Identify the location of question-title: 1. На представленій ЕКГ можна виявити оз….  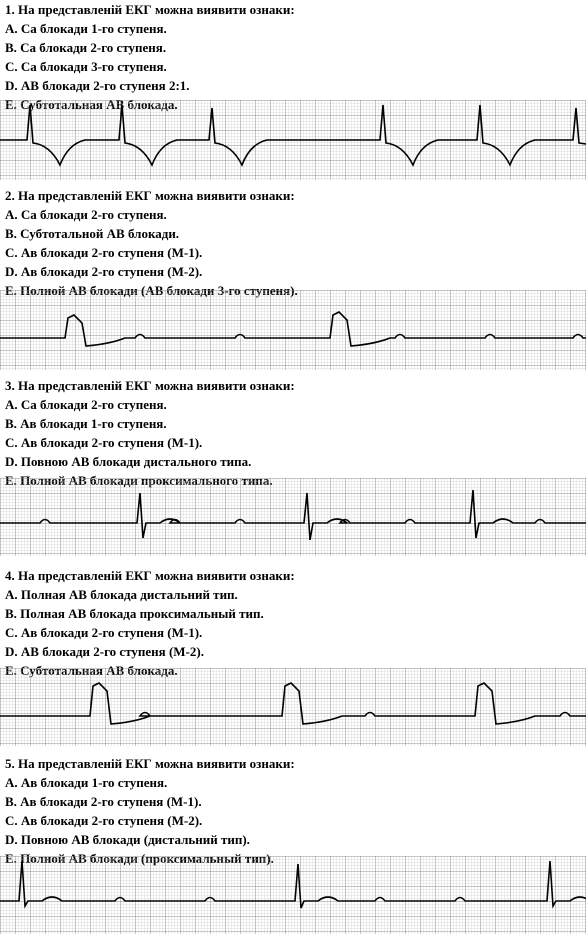
(150, 9).